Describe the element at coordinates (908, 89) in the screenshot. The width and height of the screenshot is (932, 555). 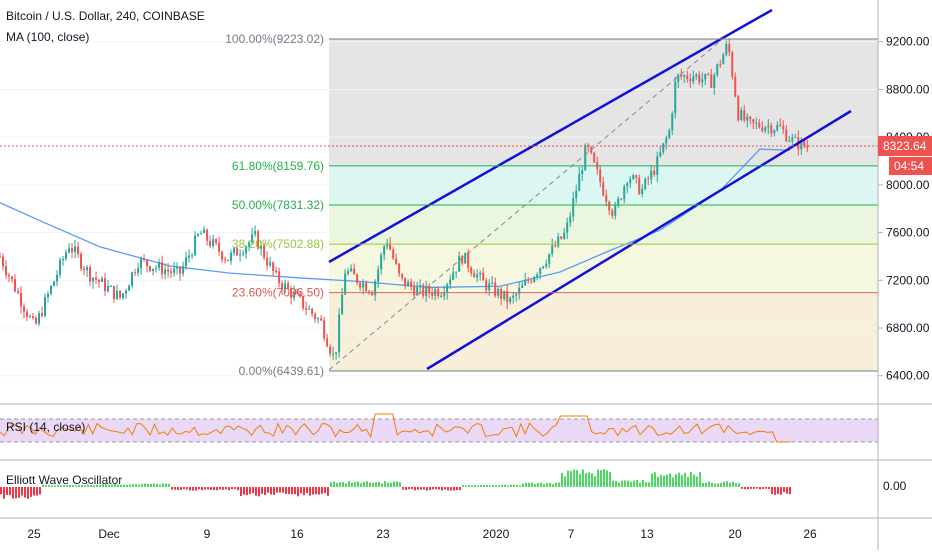
I see `y-tick-label: 8800.00` at that location.